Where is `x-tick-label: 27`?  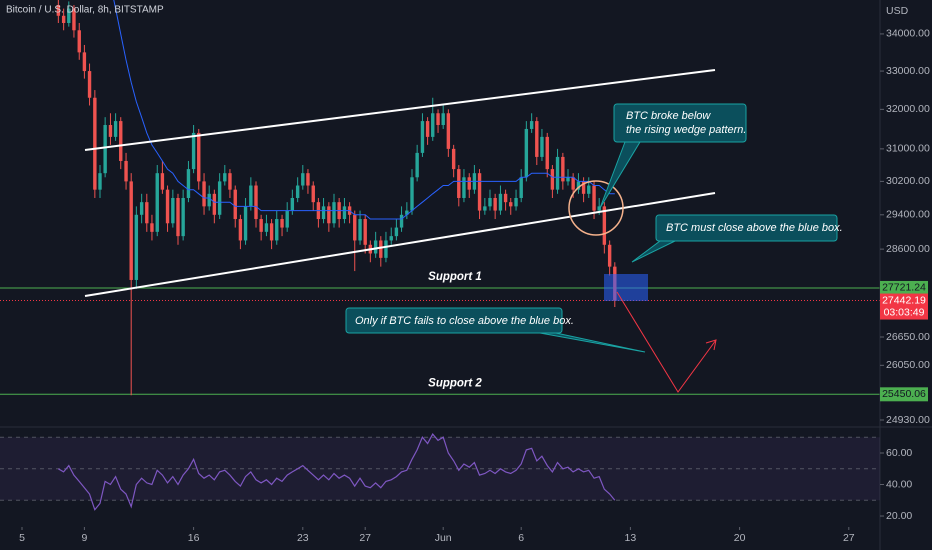
x-tick-label: 27 is located at coordinates (849, 538).